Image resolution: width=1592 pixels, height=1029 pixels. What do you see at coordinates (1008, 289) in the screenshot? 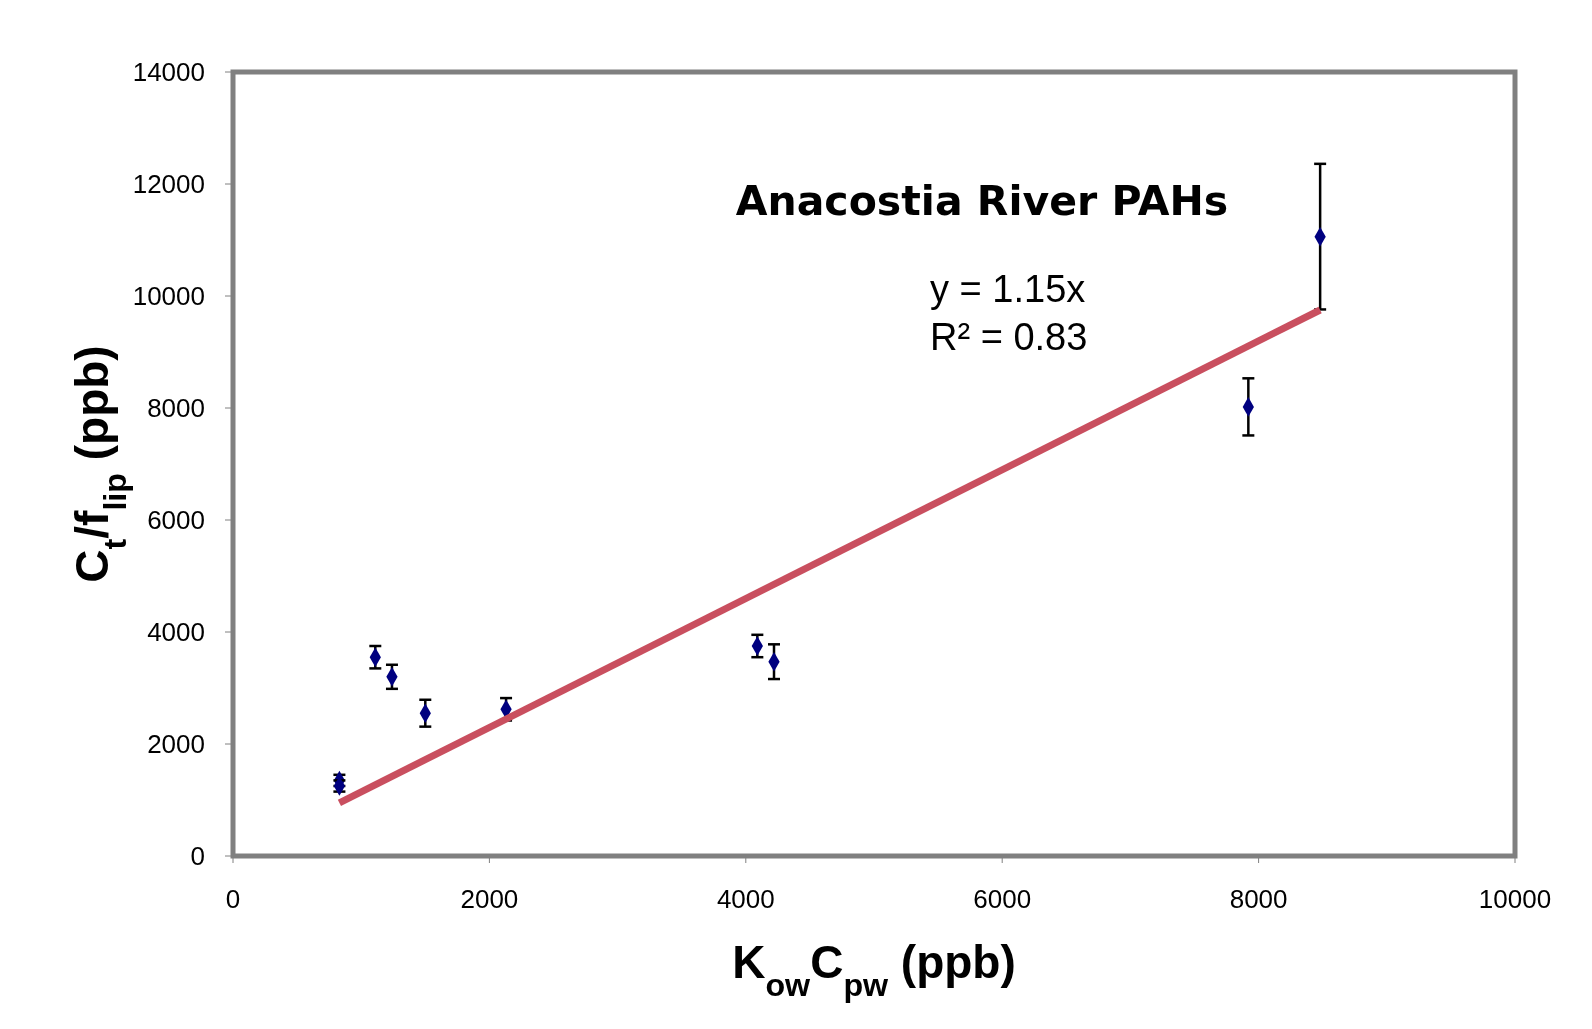
I see `annotation: y = 1.15x` at bounding box center [1008, 289].